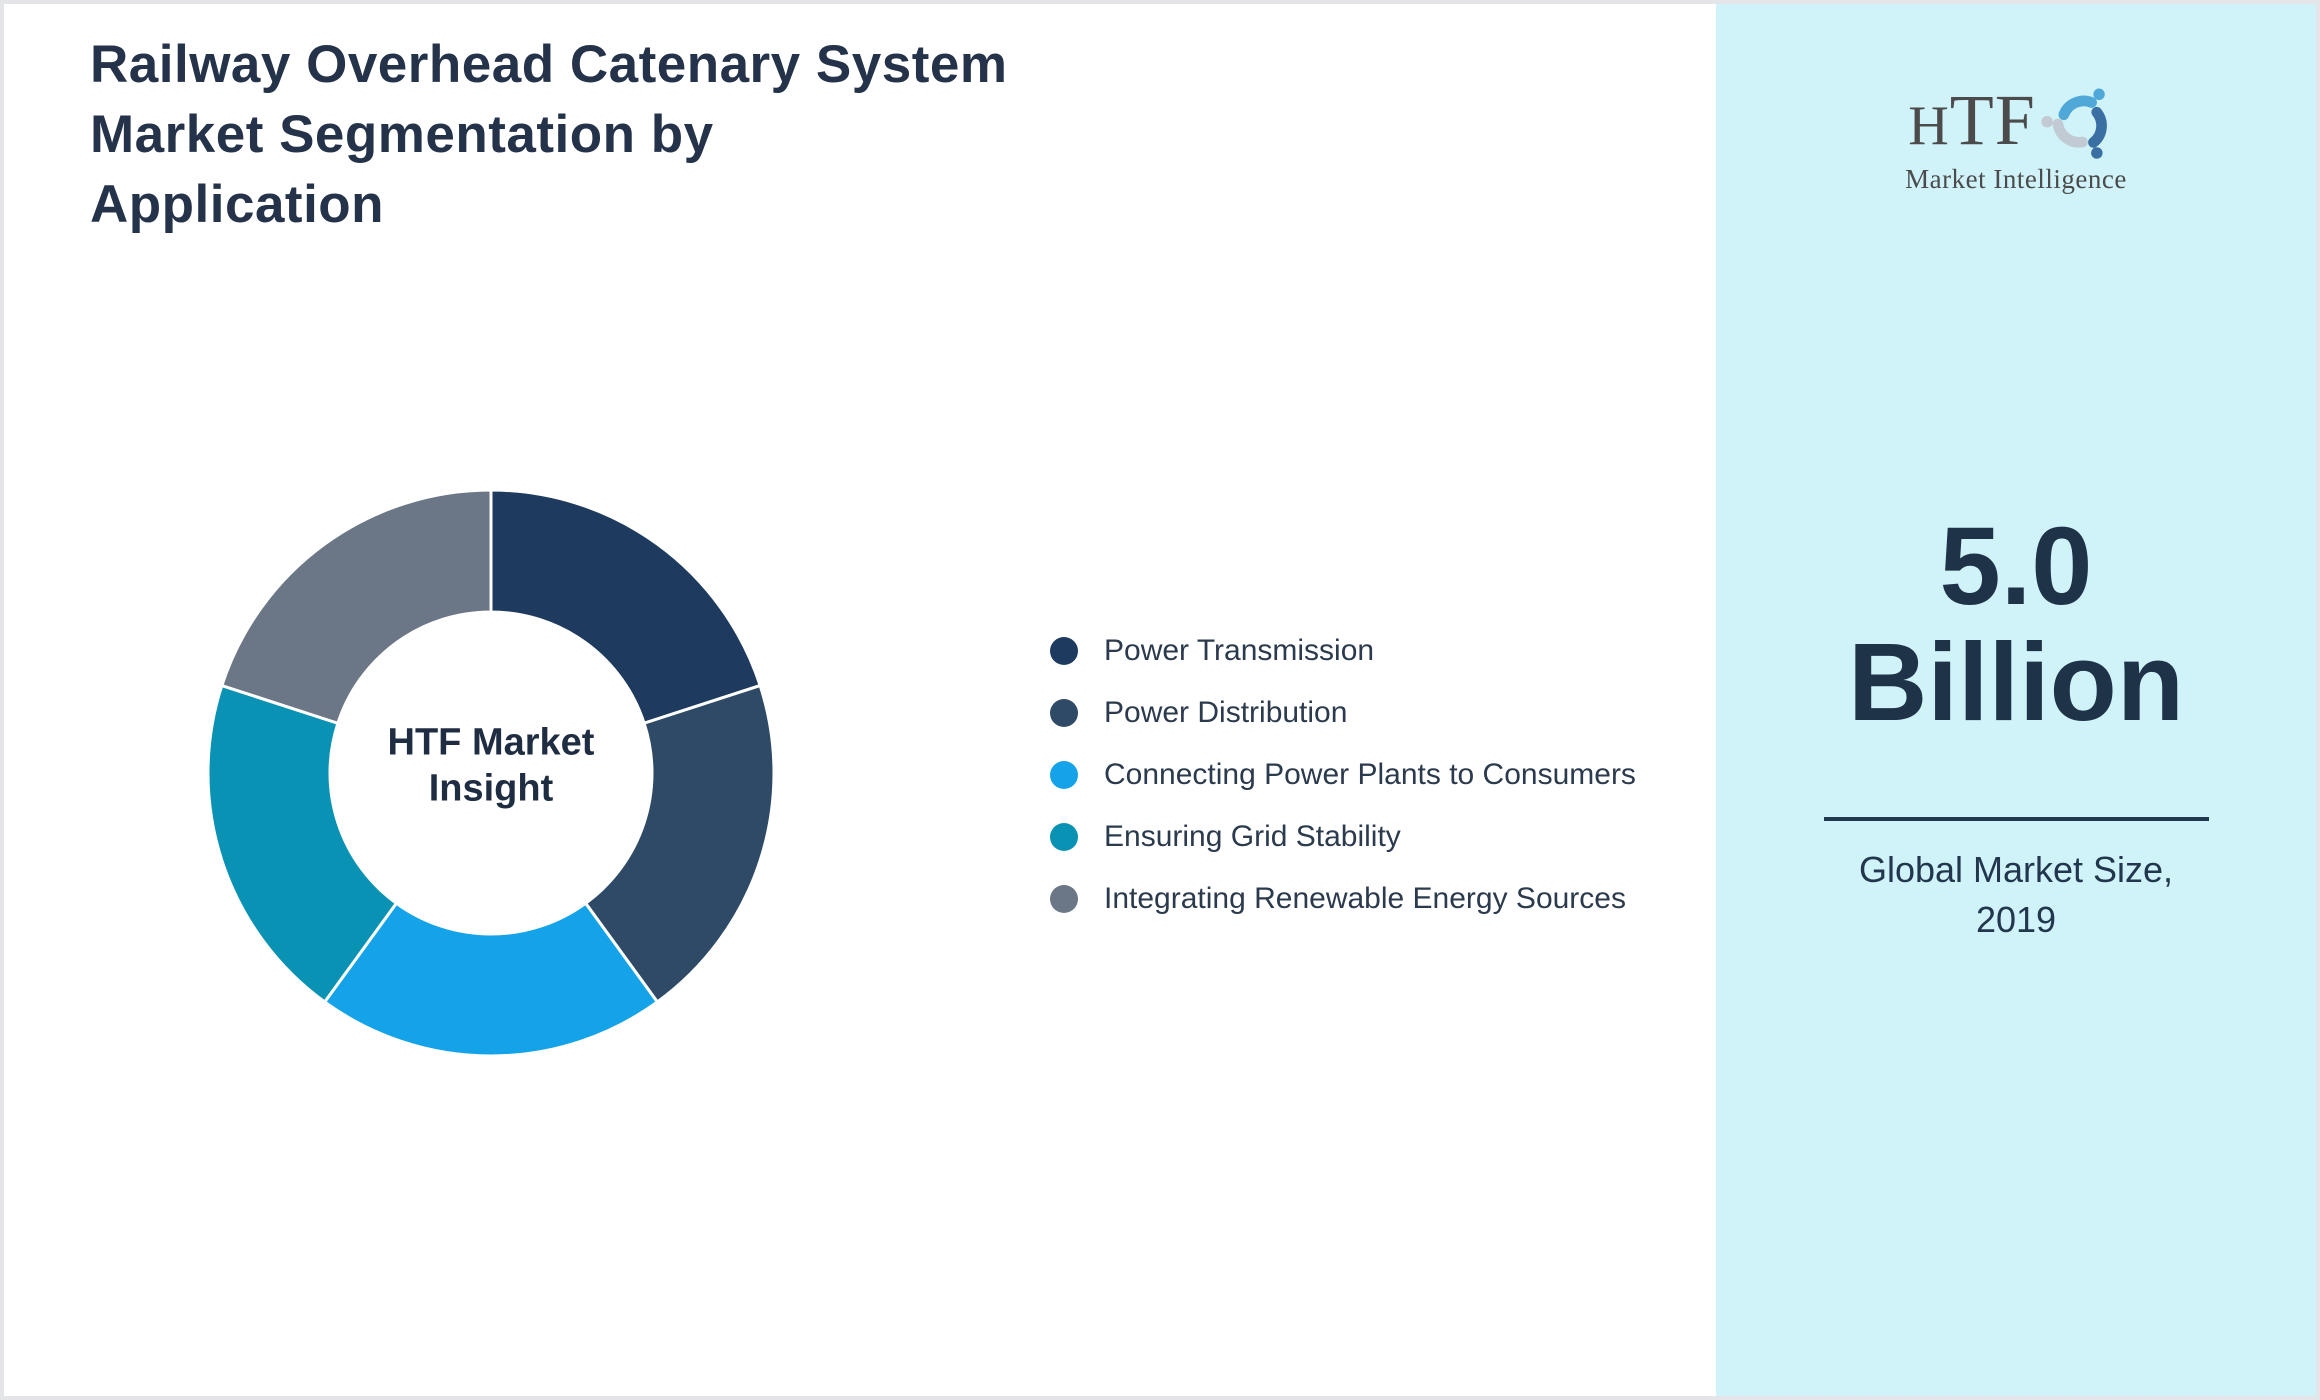 The width and height of the screenshot is (2320, 1400). What do you see at coordinates (2016, 624) in the screenshot?
I see `market-size-value: 5.0 Billion` at bounding box center [2016, 624].